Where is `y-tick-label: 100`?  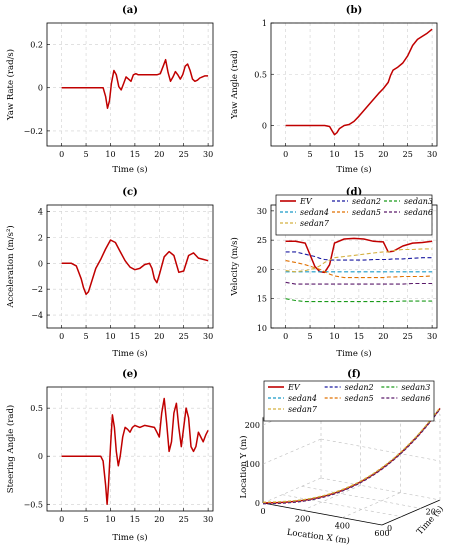
y-tick-label: 100 is located at coordinates (252, 464).